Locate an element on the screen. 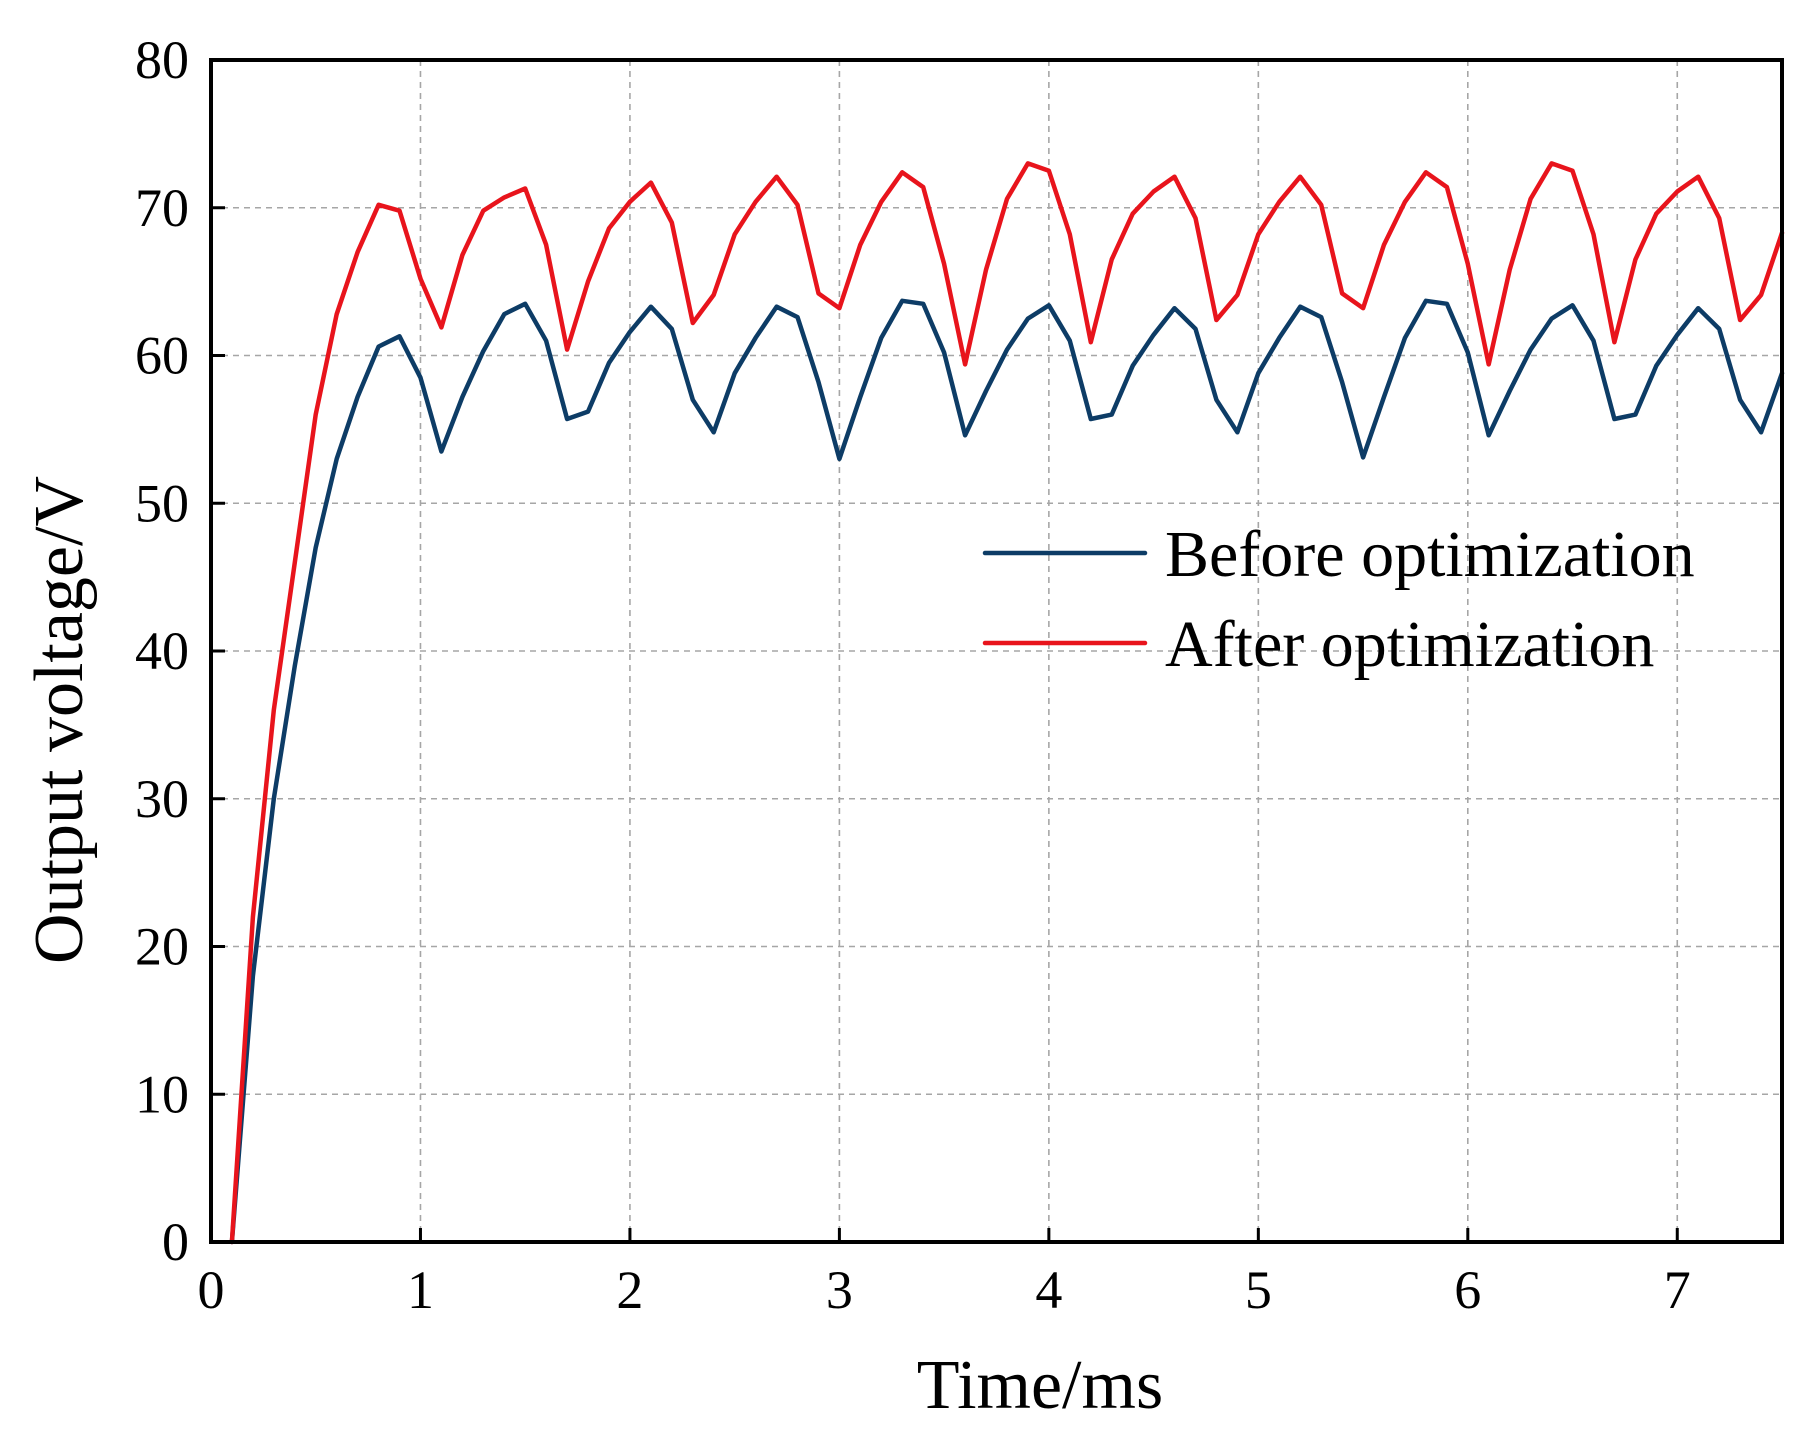  y-tick-label: 40 is located at coordinates (162, 651).